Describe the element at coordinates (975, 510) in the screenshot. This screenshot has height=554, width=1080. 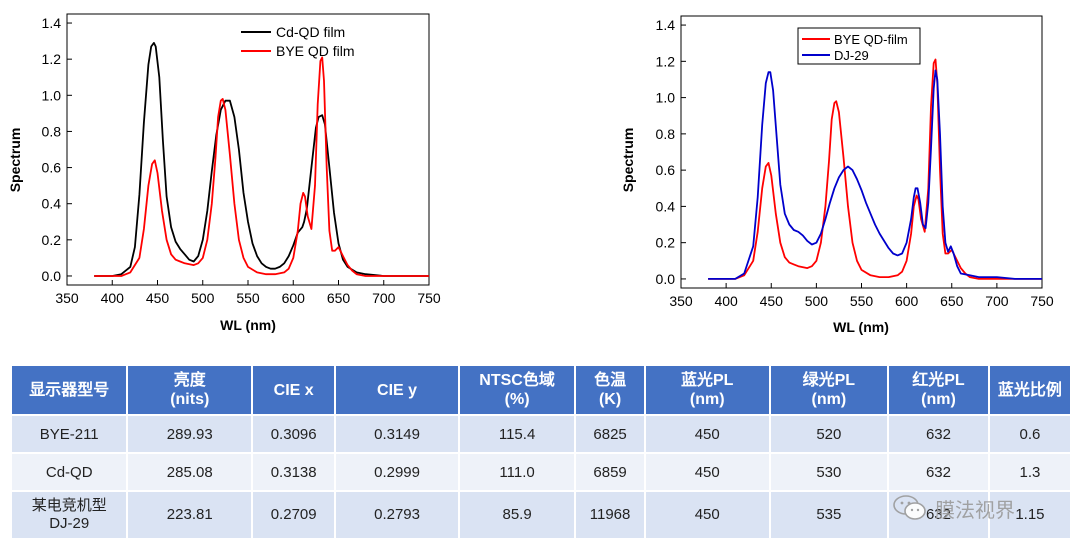
I see `watermark-text: 膜法视界` at that location.